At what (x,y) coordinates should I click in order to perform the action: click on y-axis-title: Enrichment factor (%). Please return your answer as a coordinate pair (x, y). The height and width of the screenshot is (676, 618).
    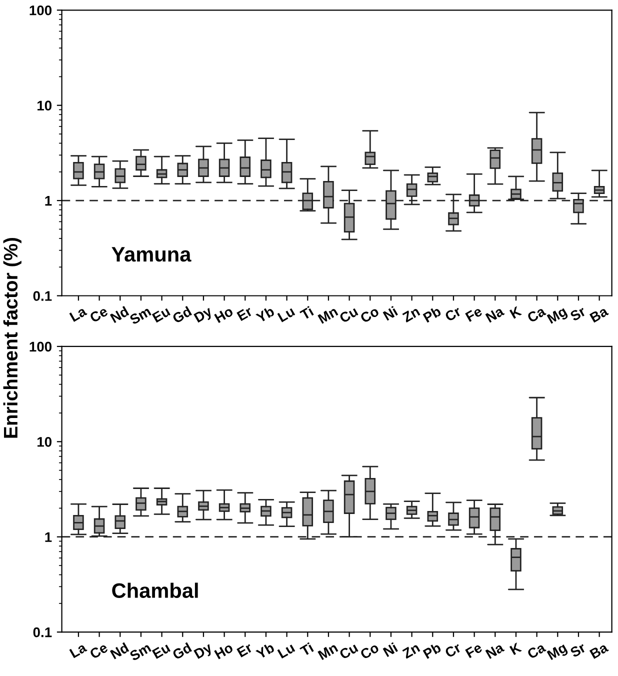
    Looking at the image, I should click on (12, 338).